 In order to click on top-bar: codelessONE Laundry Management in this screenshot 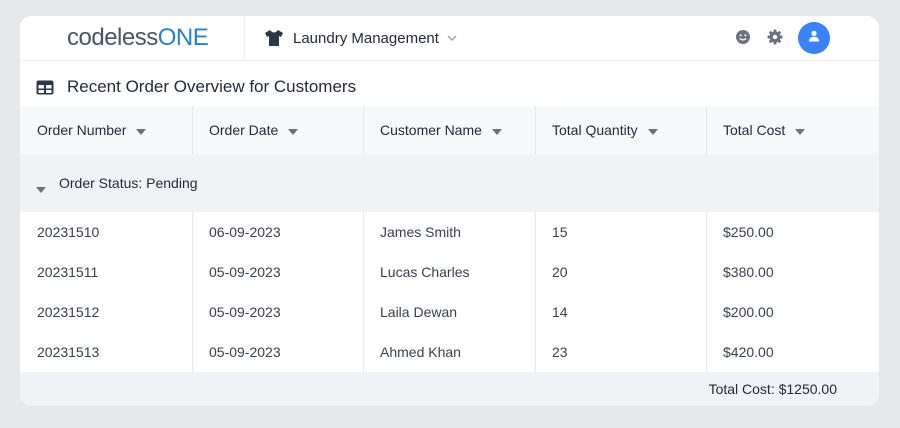, I will do `click(449, 38)`.